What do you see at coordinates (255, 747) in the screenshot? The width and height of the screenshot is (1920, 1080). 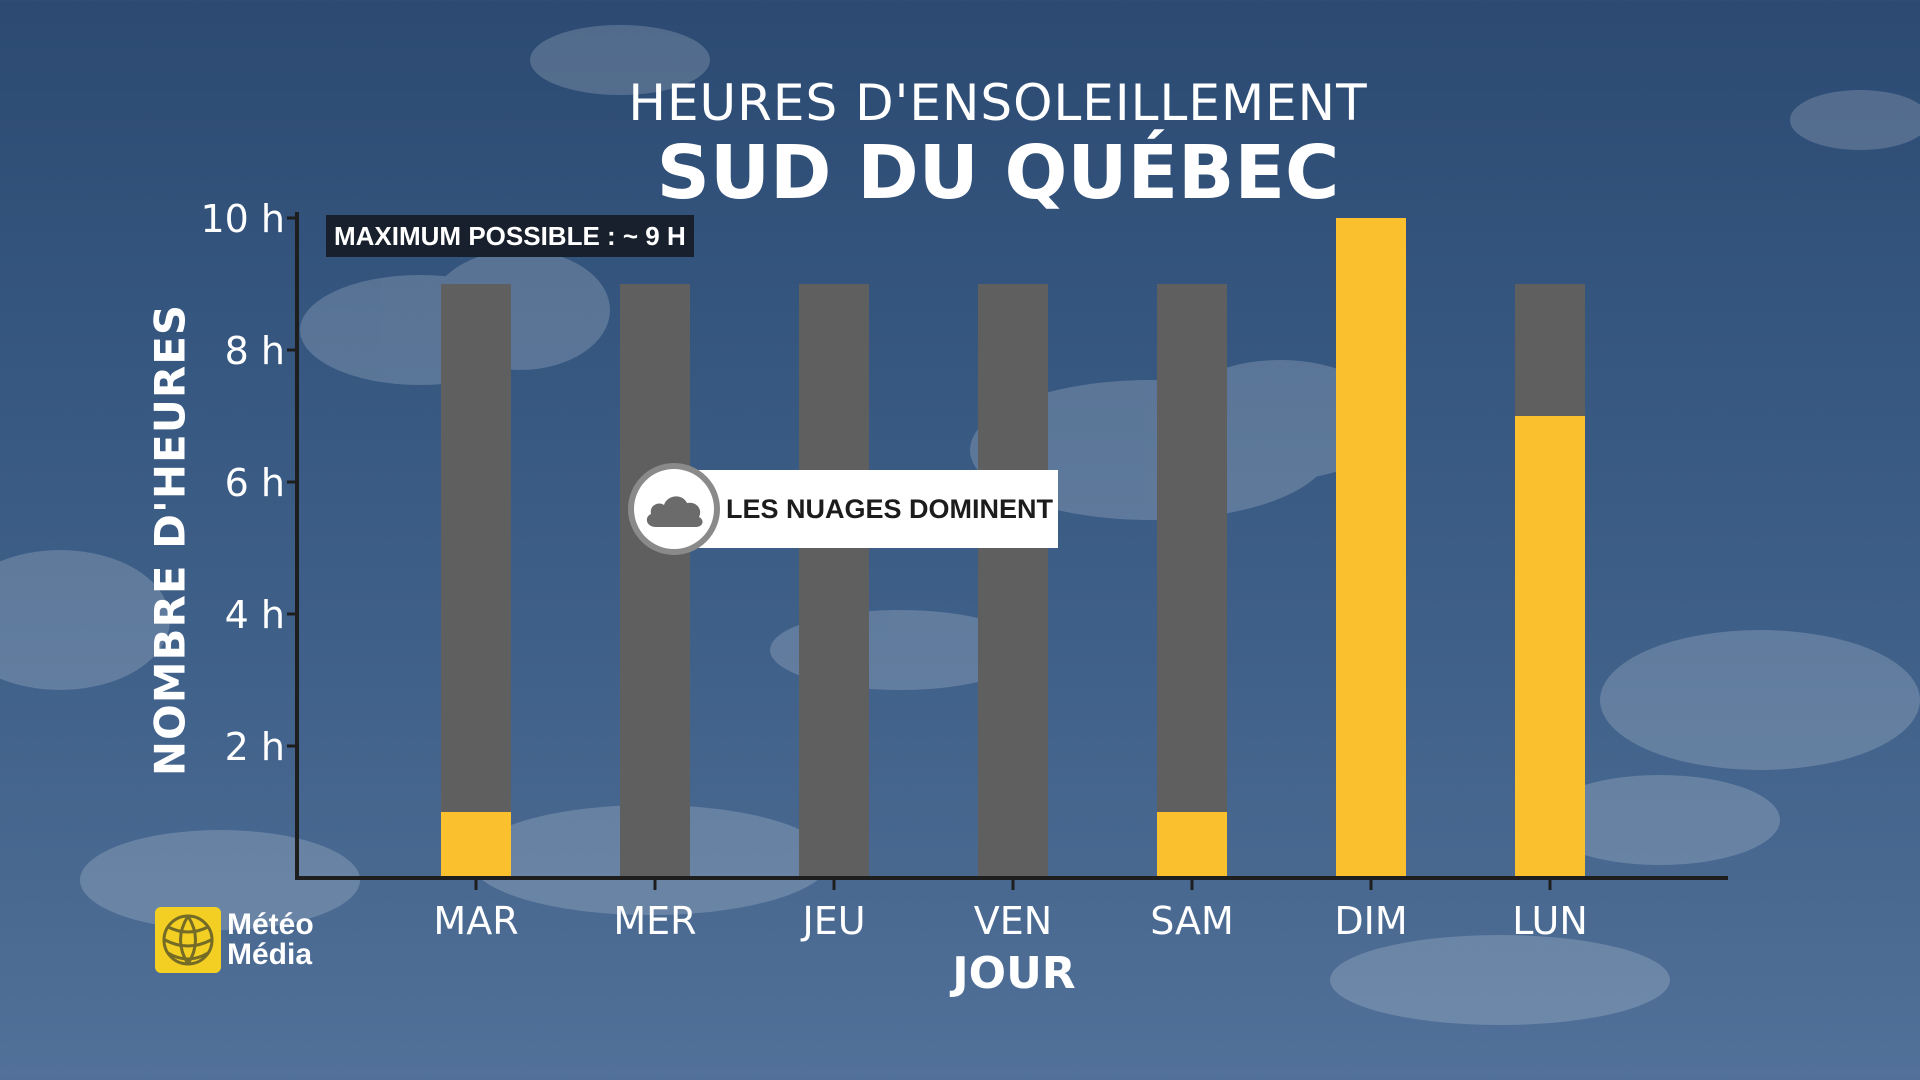 I see `y-tick-label: 2 h` at bounding box center [255, 747].